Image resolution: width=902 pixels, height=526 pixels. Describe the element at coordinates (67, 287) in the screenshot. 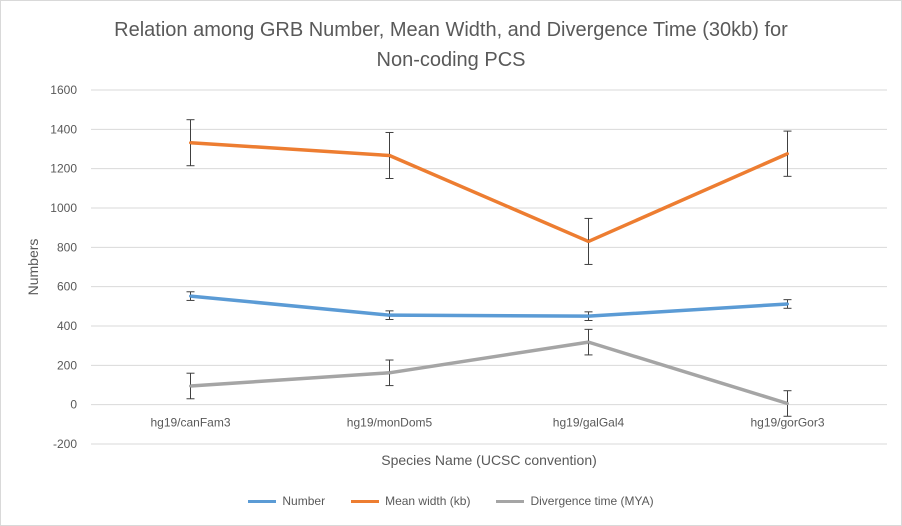

I see `y-tick-label: 600` at that location.